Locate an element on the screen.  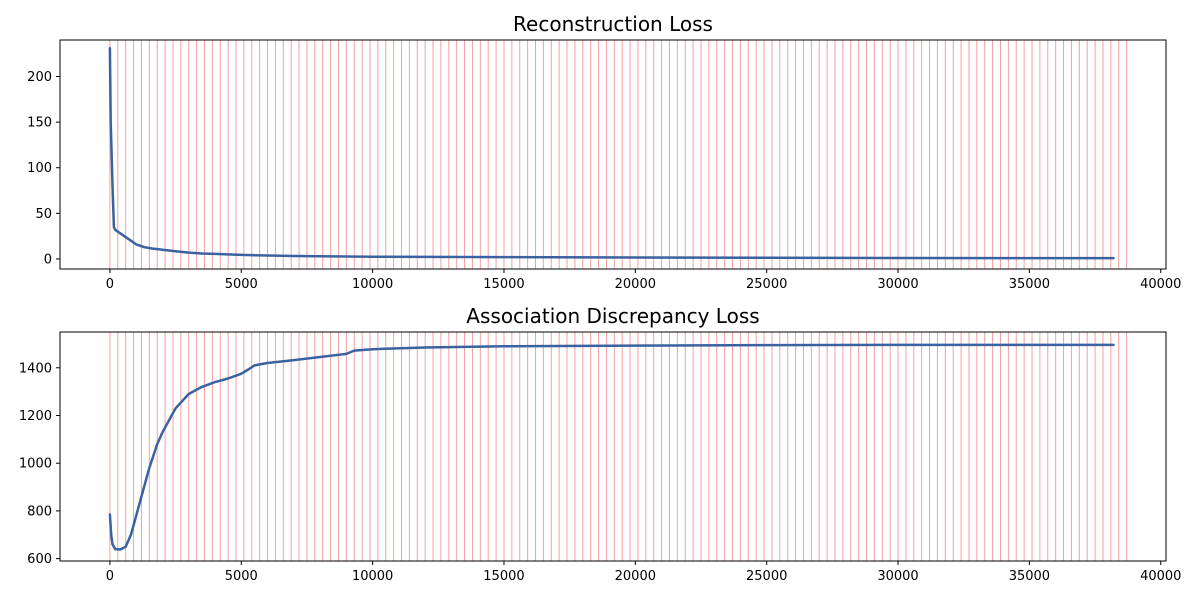
y-tick-label: 50 is located at coordinates (43, 214).